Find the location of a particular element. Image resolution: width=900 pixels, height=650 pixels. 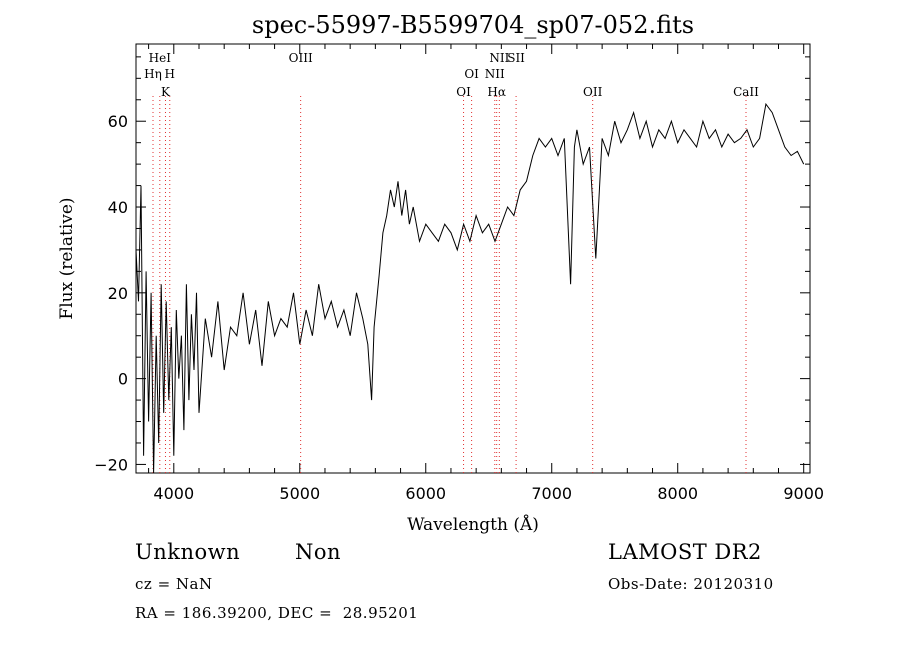

y-tick-label: 40 is located at coordinates (118, 207).